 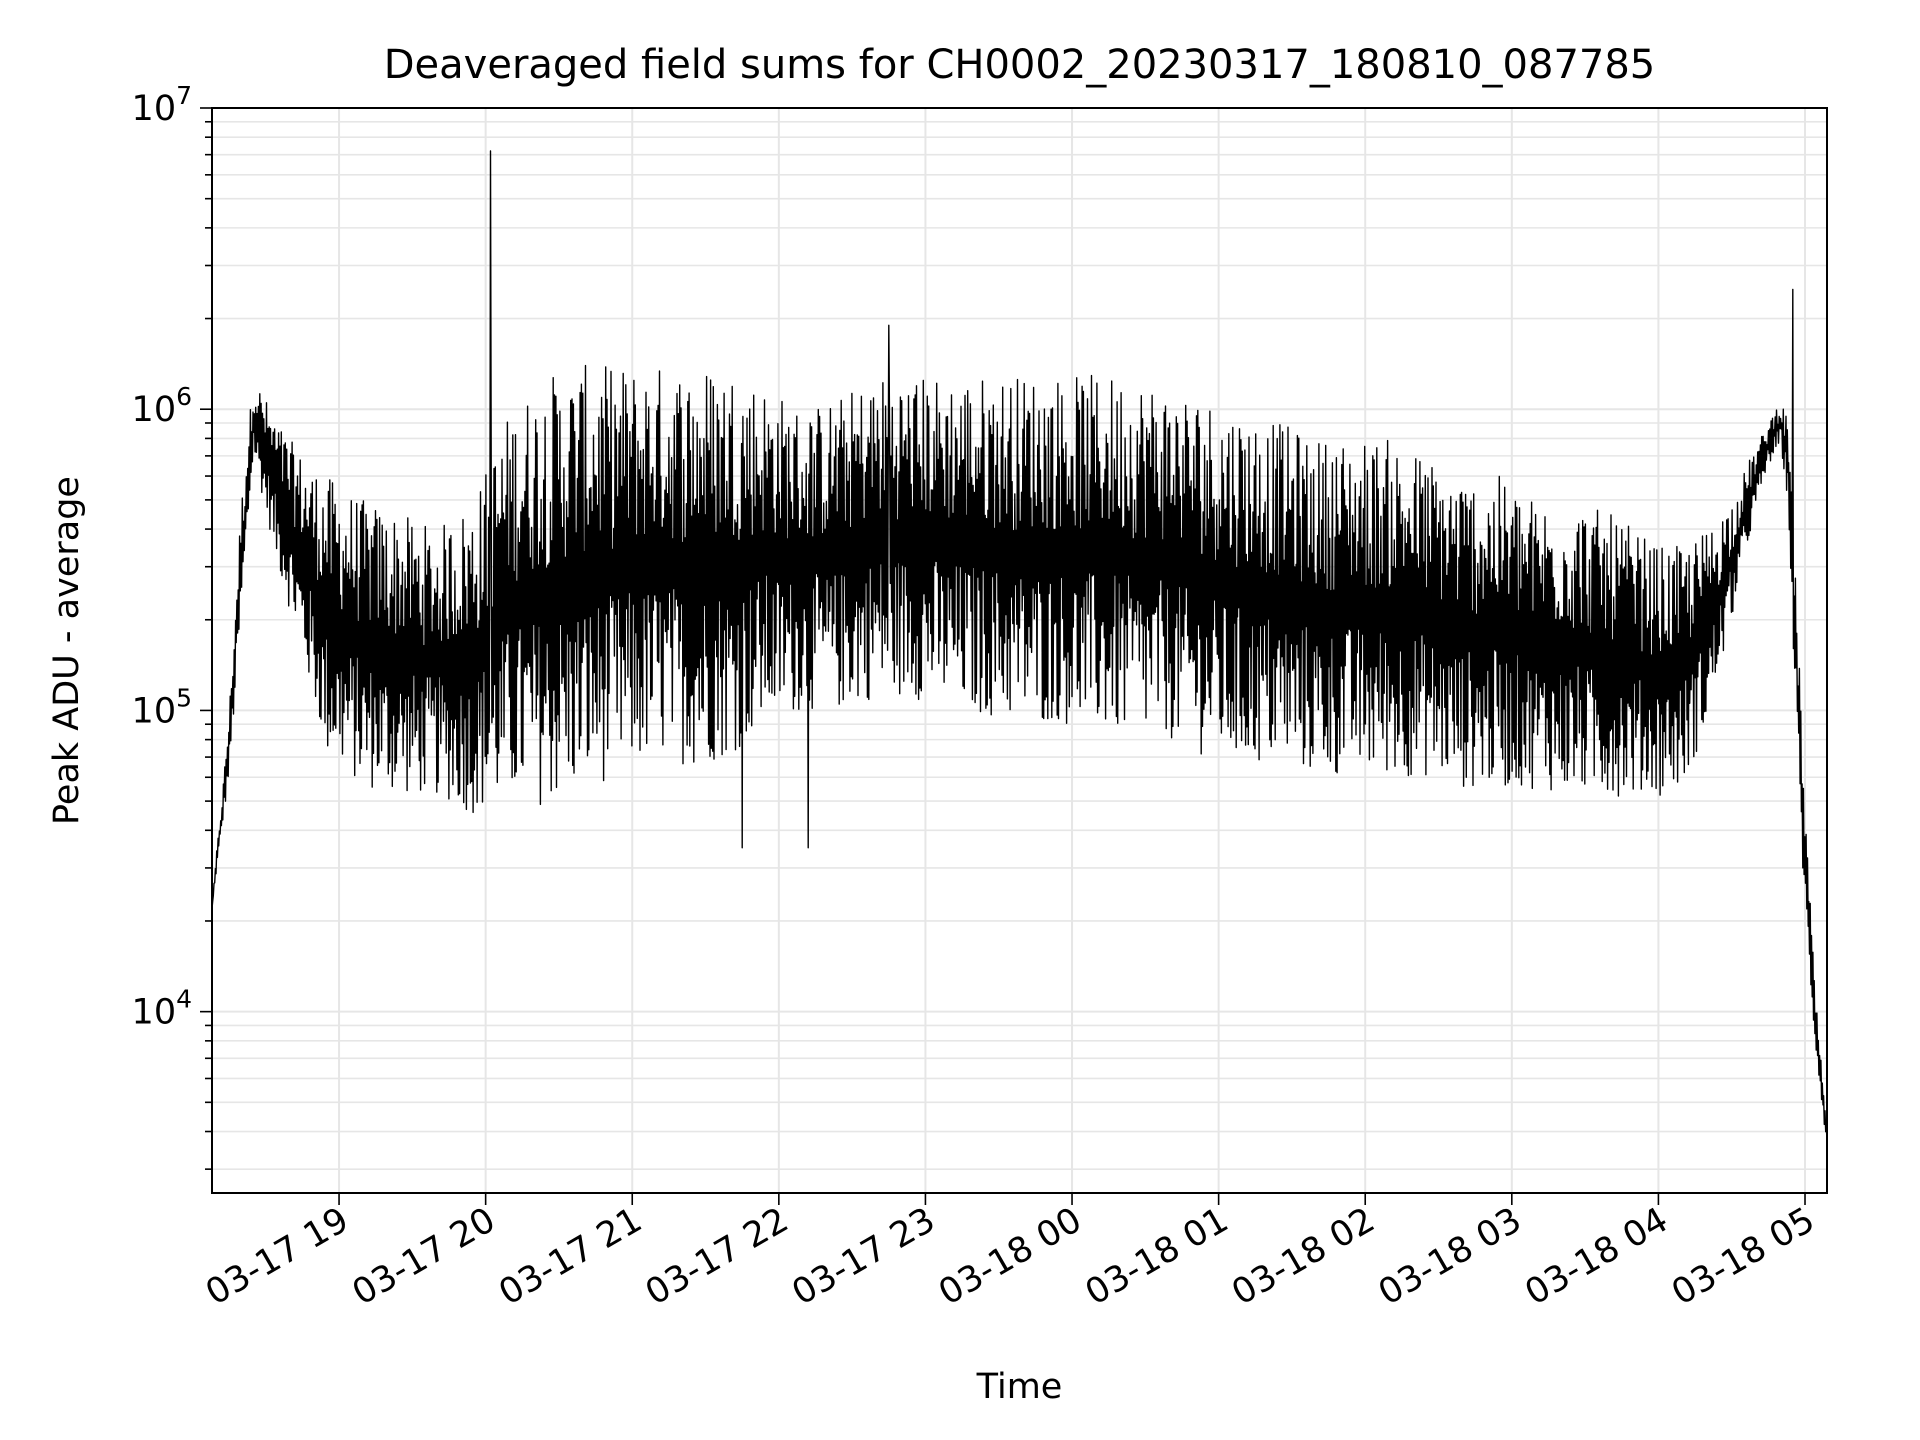 I want to click on y-tick-label: 10⁴, so click(x=162, y=1009).